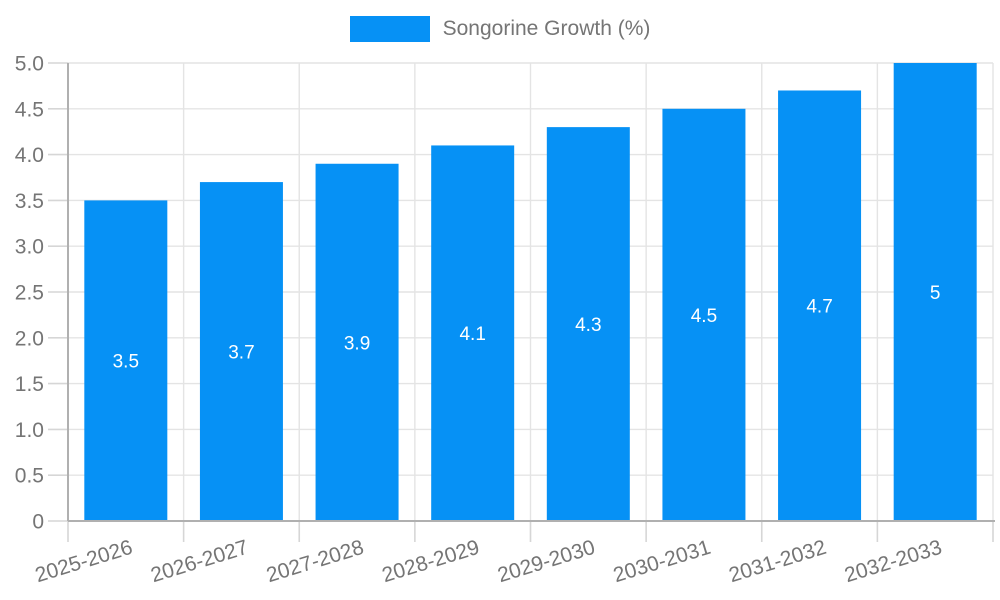 The image size is (1000, 600). What do you see at coordinates (29, 476) in the screenshot?
I see `y-axis-tick-label: 0.5` at bounding box center [29, 476].